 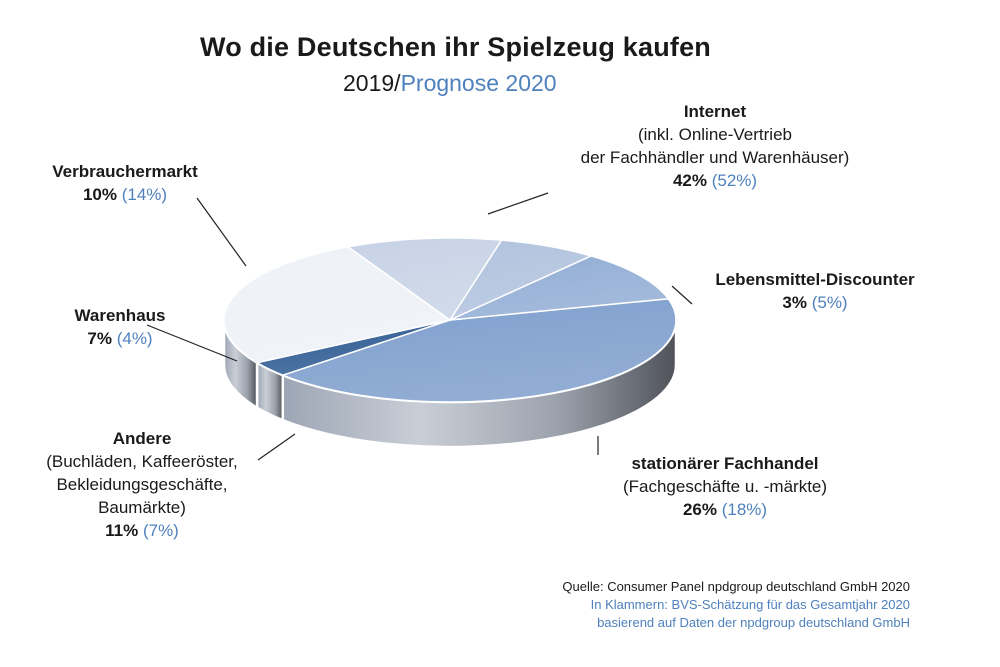 I want to click on pie-top-faces, so click(x=450, y=320).